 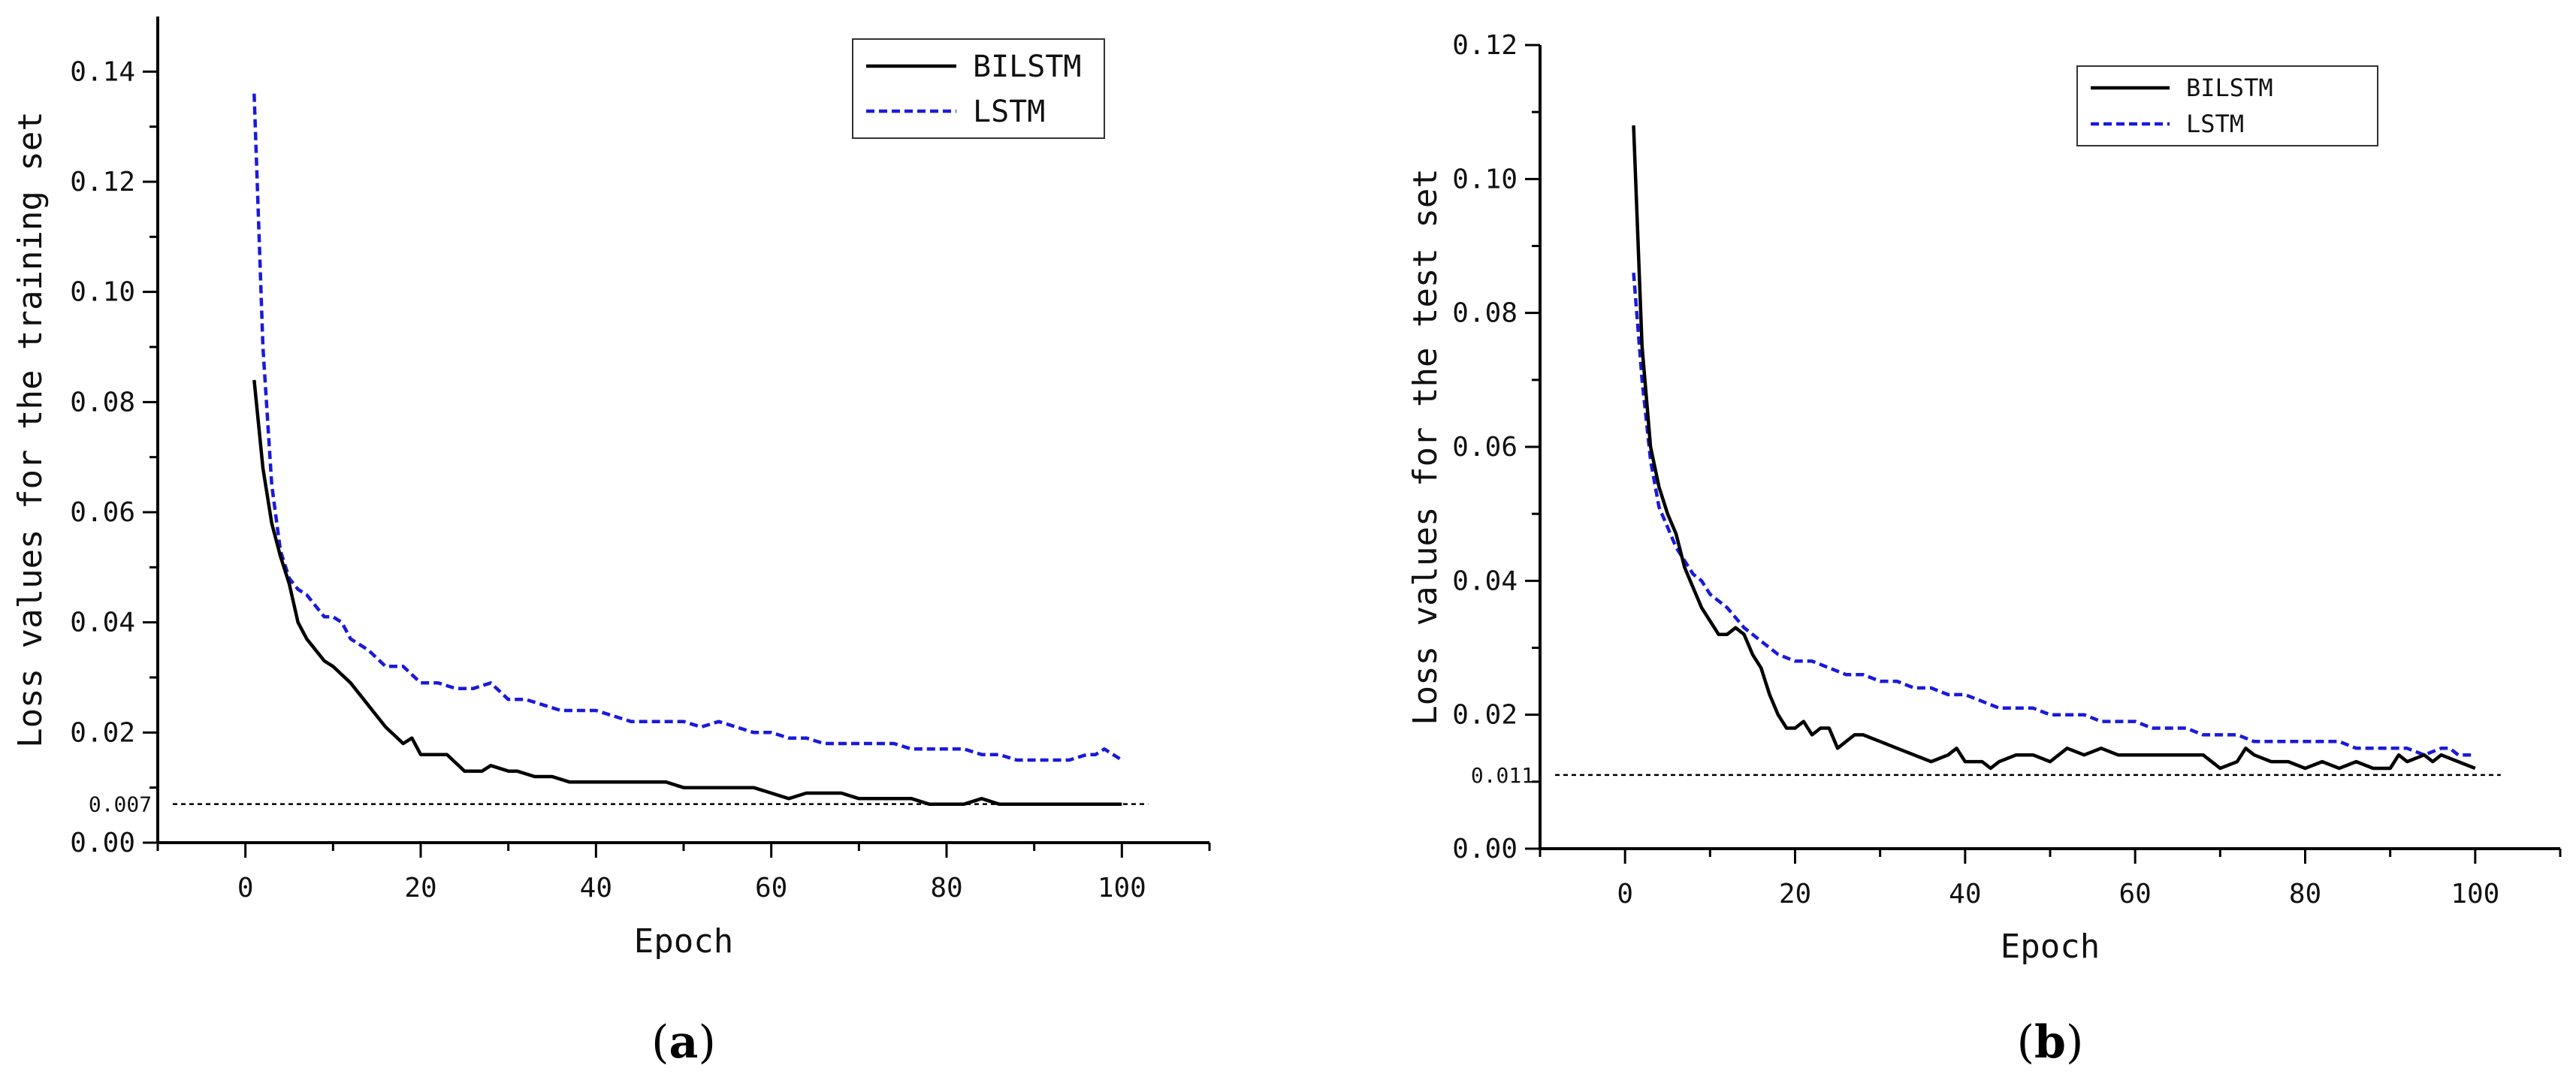 I want to click on y-axis-title: Loss values for the test set, so click(x=1425, y=447).